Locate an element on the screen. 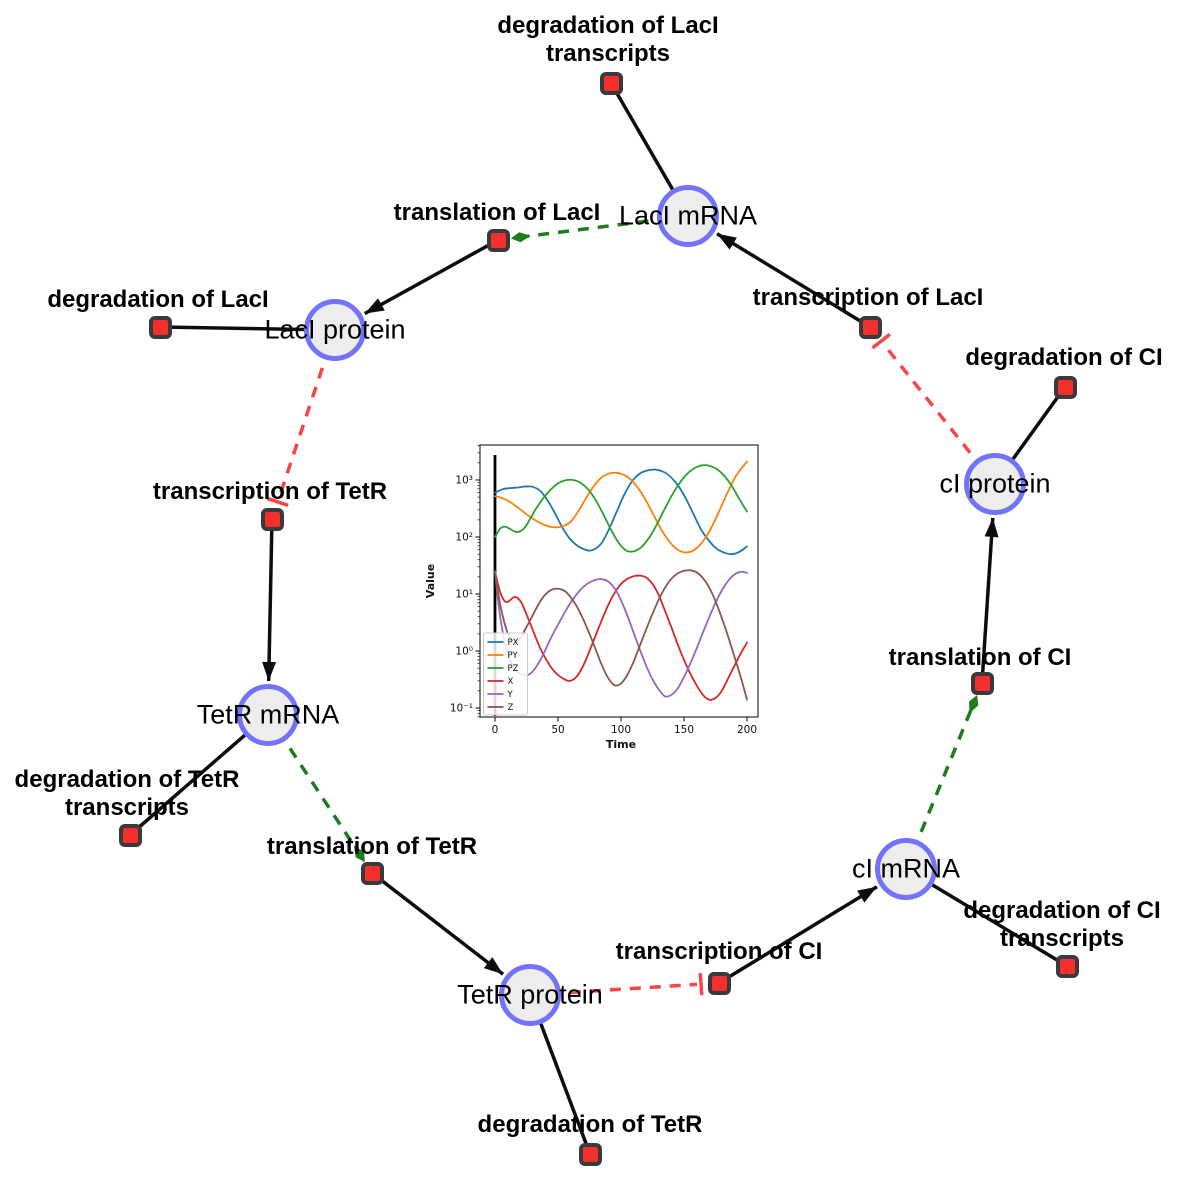 This screenshot has width=1189, height=1200. axes-box is located at coordinates (619, 581).